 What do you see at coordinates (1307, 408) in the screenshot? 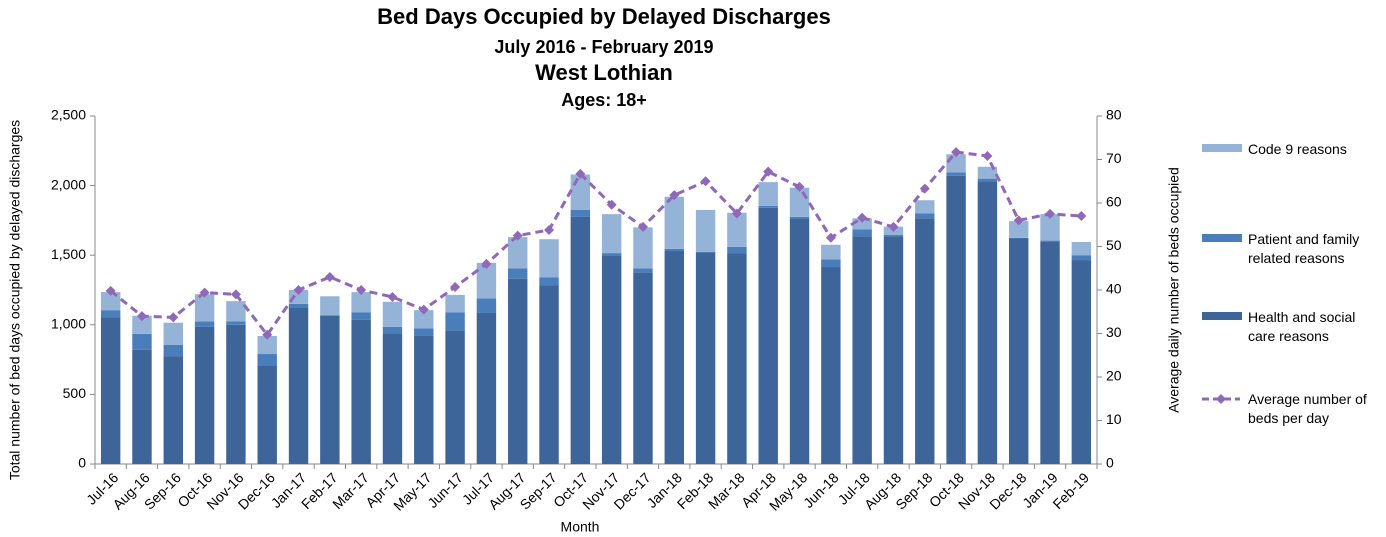
I see `legend-label: Average number of beds per day` at bounding box center [1307, 408].